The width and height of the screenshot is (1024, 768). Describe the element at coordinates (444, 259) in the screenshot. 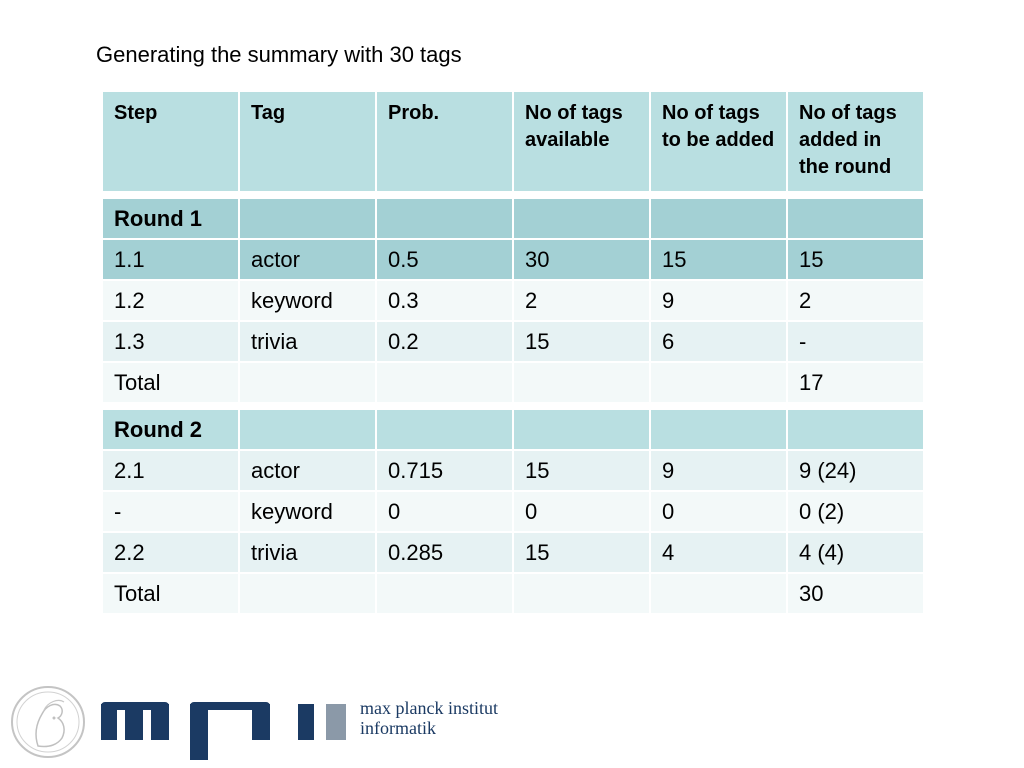

I see `cell-prob: 0.5` at that location.